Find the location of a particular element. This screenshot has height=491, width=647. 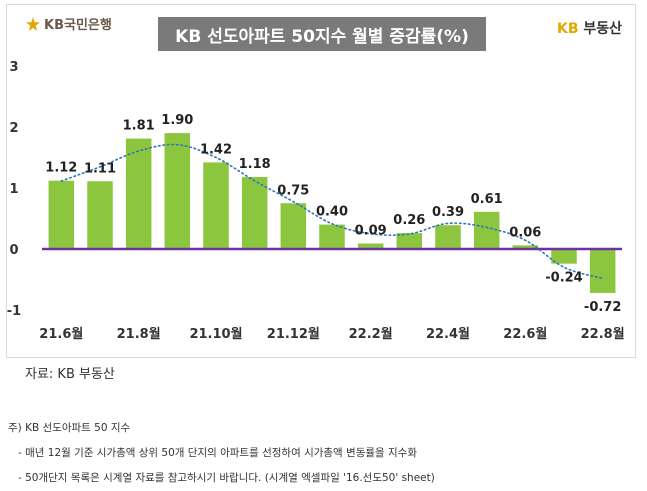

y-tick-label: 3 is located at coordinates (13, 67).